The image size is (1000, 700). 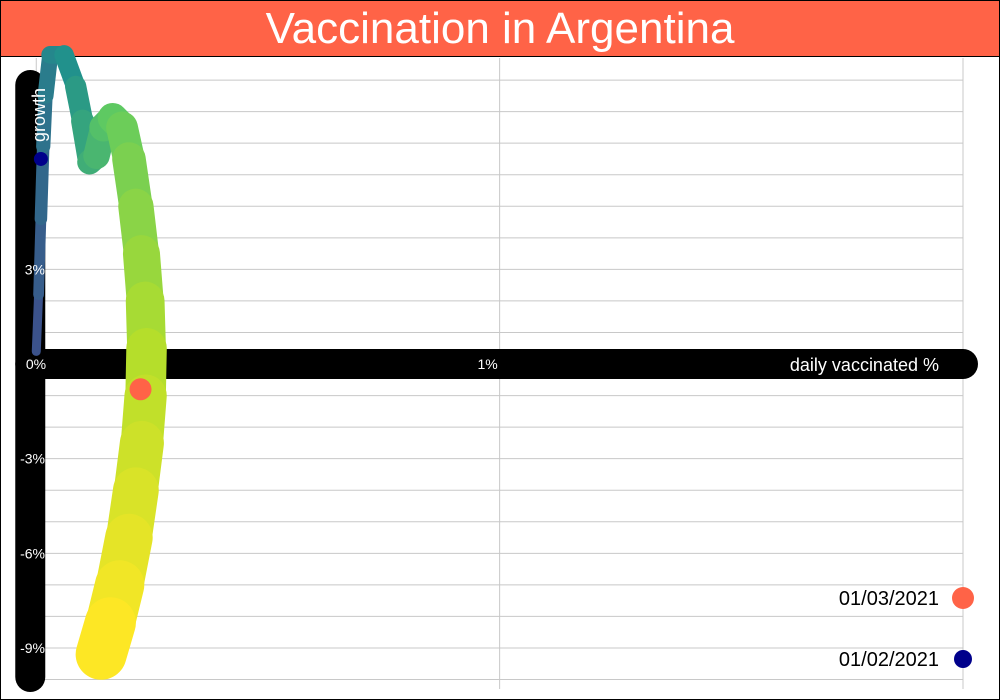 I want to click on x-axis-label: daily vaccinated %, so click(x=864, y=365).